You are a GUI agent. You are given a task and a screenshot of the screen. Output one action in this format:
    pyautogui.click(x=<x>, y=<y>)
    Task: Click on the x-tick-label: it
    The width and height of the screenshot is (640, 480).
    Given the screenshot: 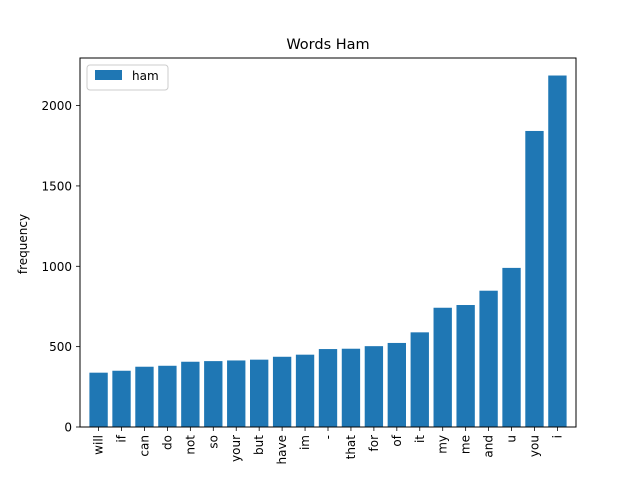 What is the action you would take?
    pyautogui.click(x=420, y=439)
    